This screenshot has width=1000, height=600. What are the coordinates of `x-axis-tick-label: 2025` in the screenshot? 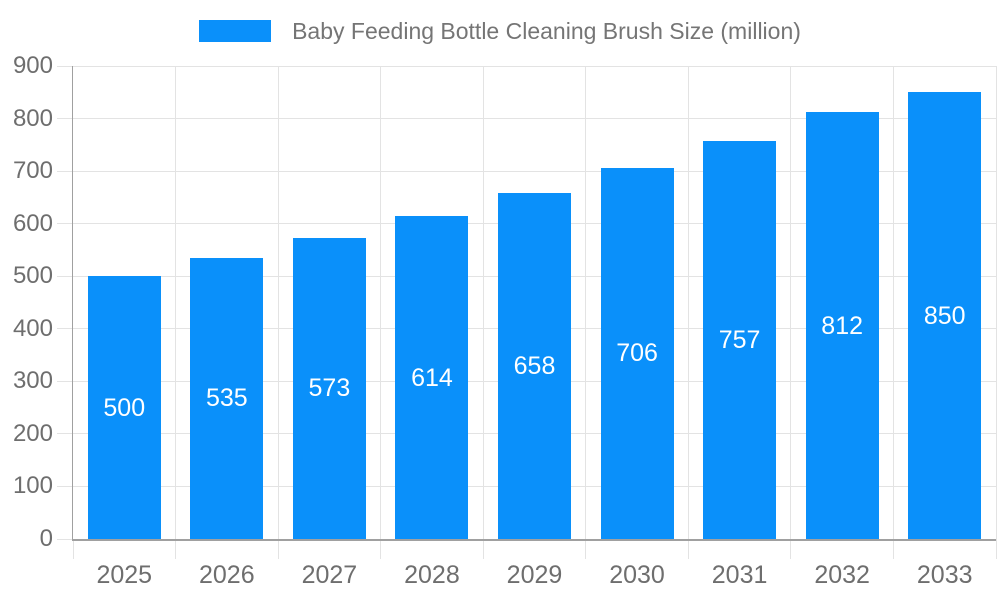 It's located at (124, 575).